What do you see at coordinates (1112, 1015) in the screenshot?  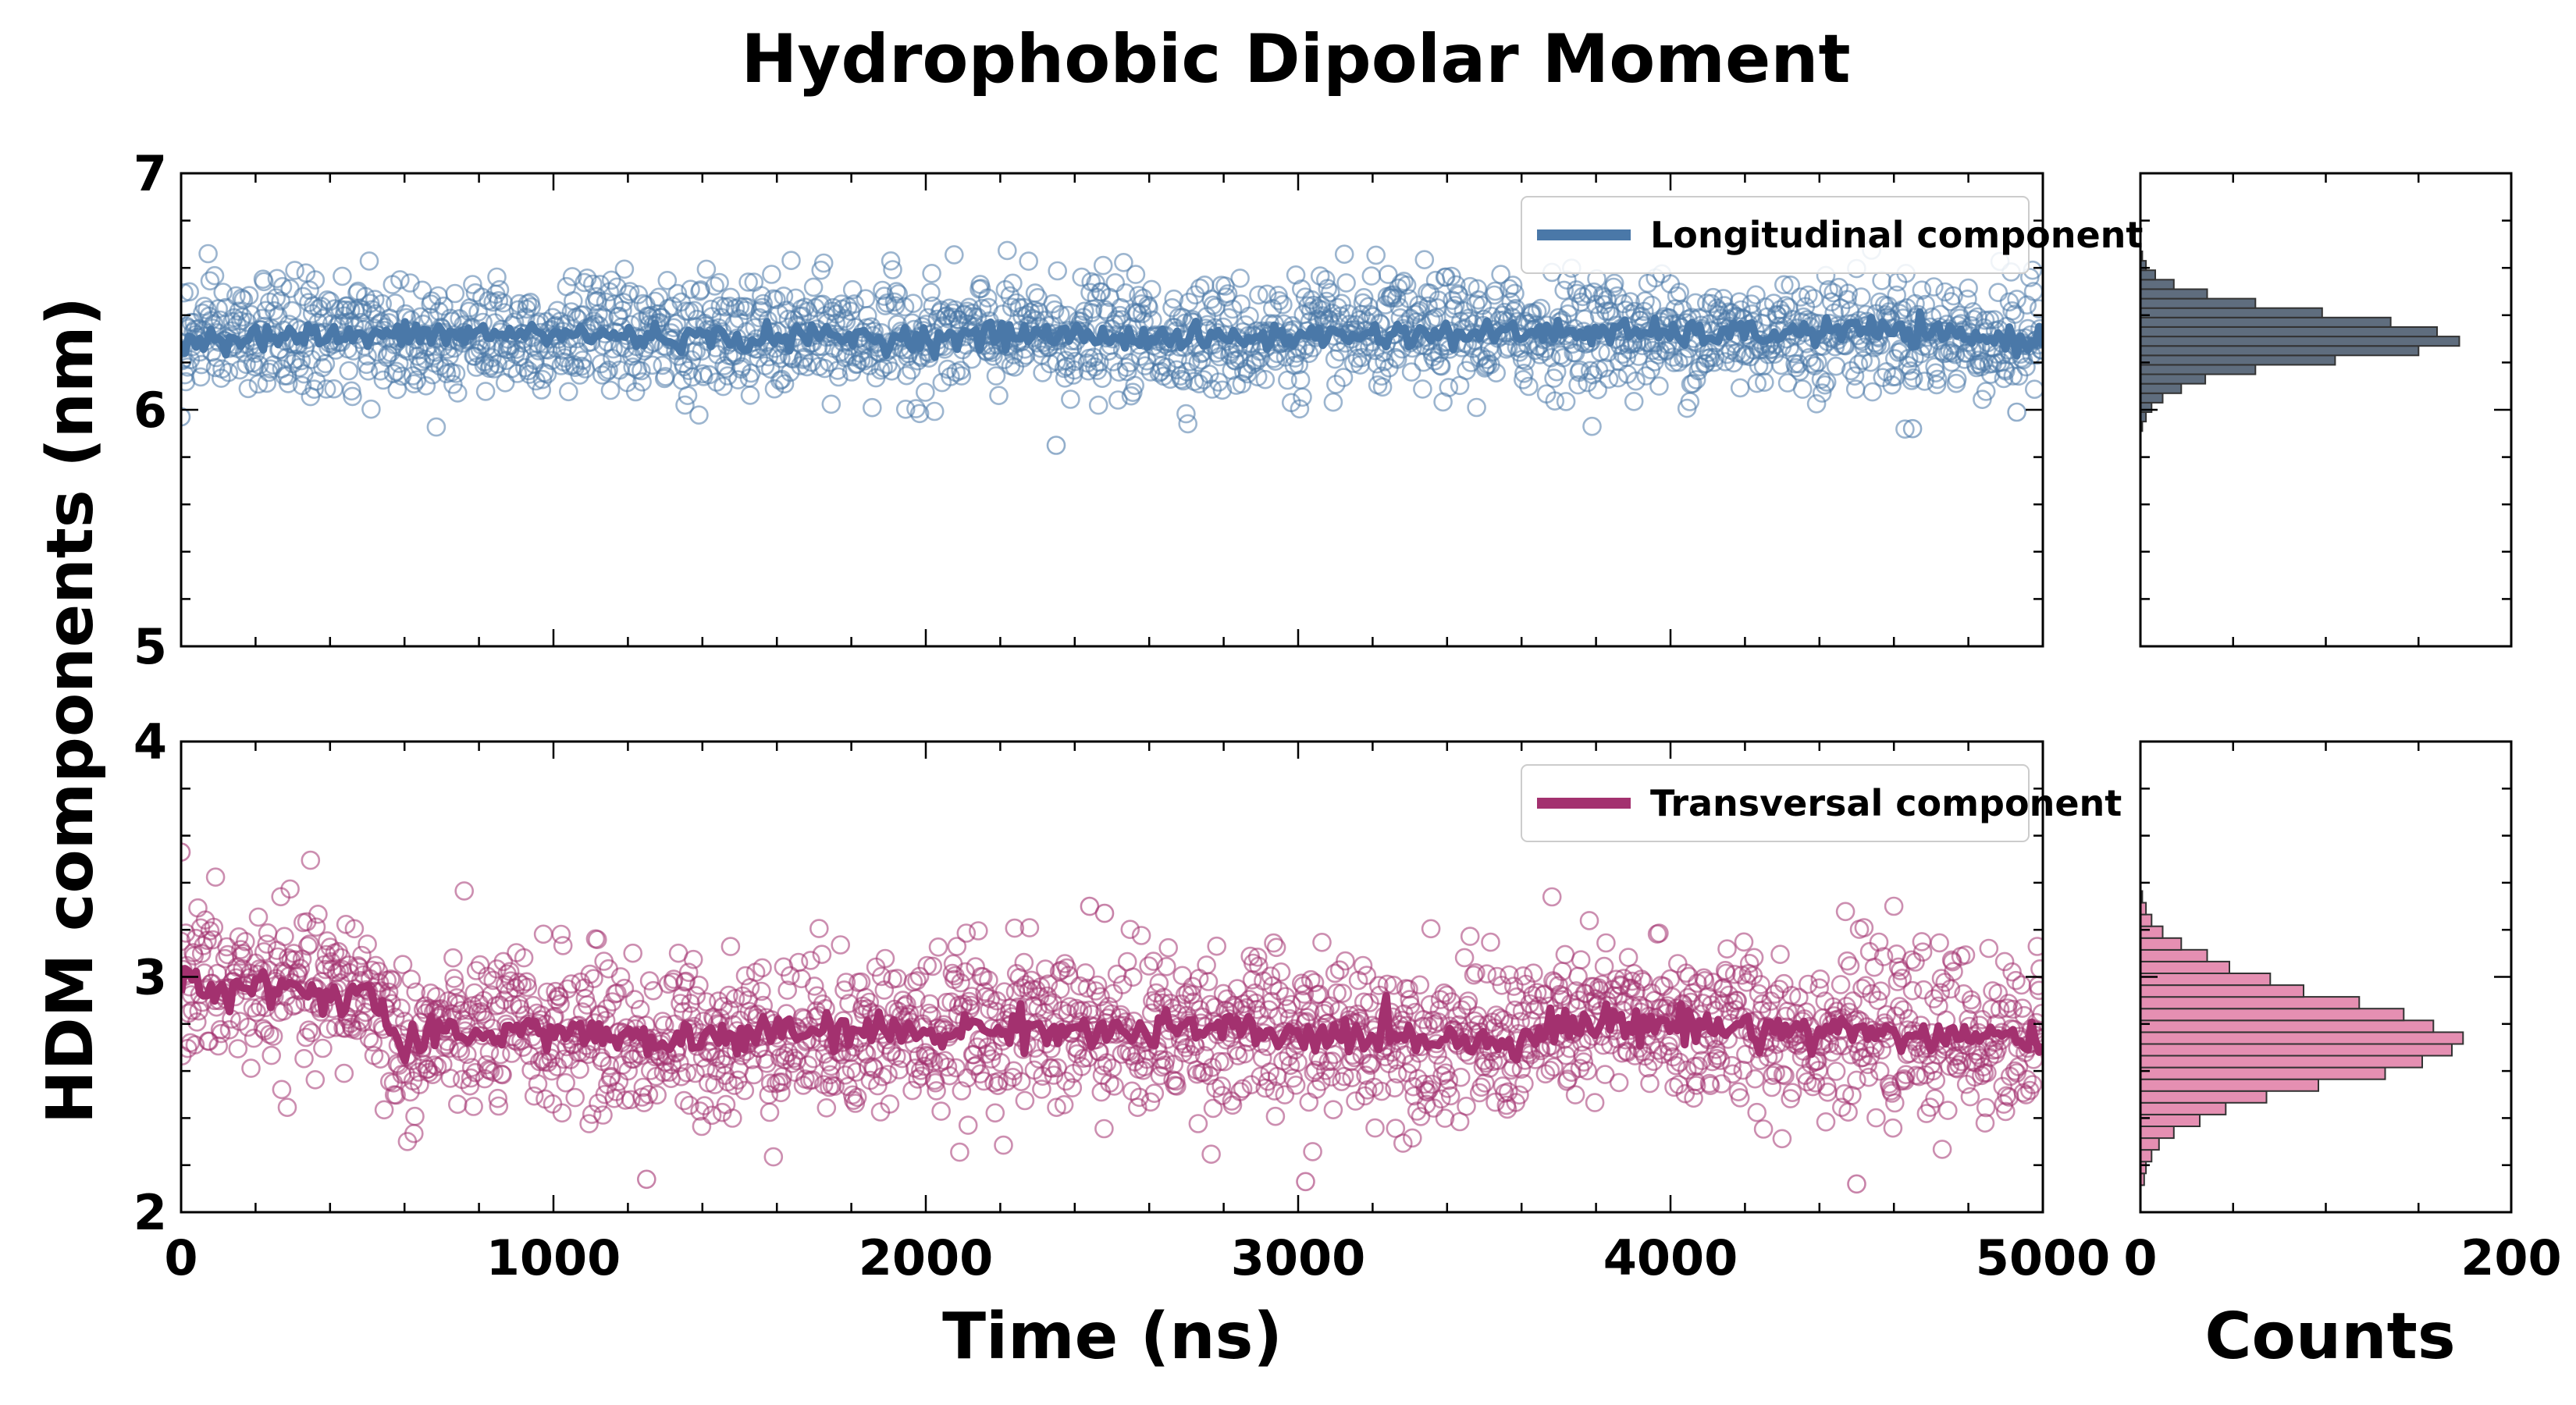 I see `transversal-running-average-line` at bounding box center [1112, 1015].